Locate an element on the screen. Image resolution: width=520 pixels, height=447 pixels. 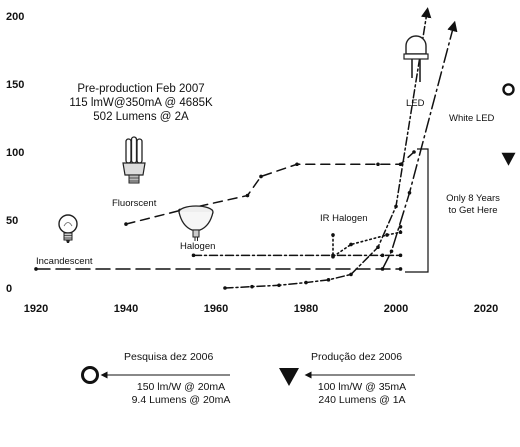
y-tick-label: 200 is located at coordinates (15, 17).